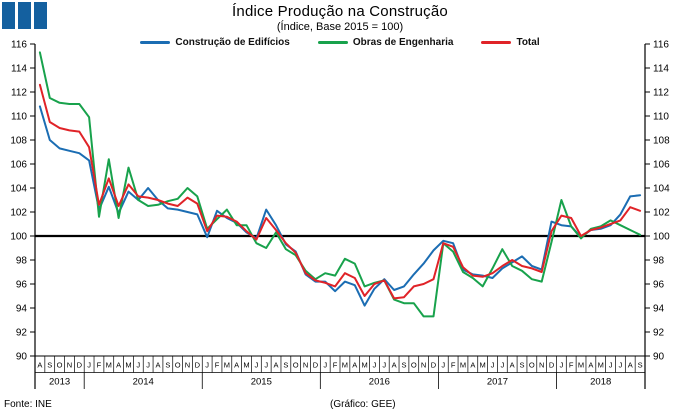 Image resolution: width=680 pixels, height=414 pixels. Describe the element at coordinates (155, 42) in the screenshot. I see `legend-swatch-edificios` at that location.